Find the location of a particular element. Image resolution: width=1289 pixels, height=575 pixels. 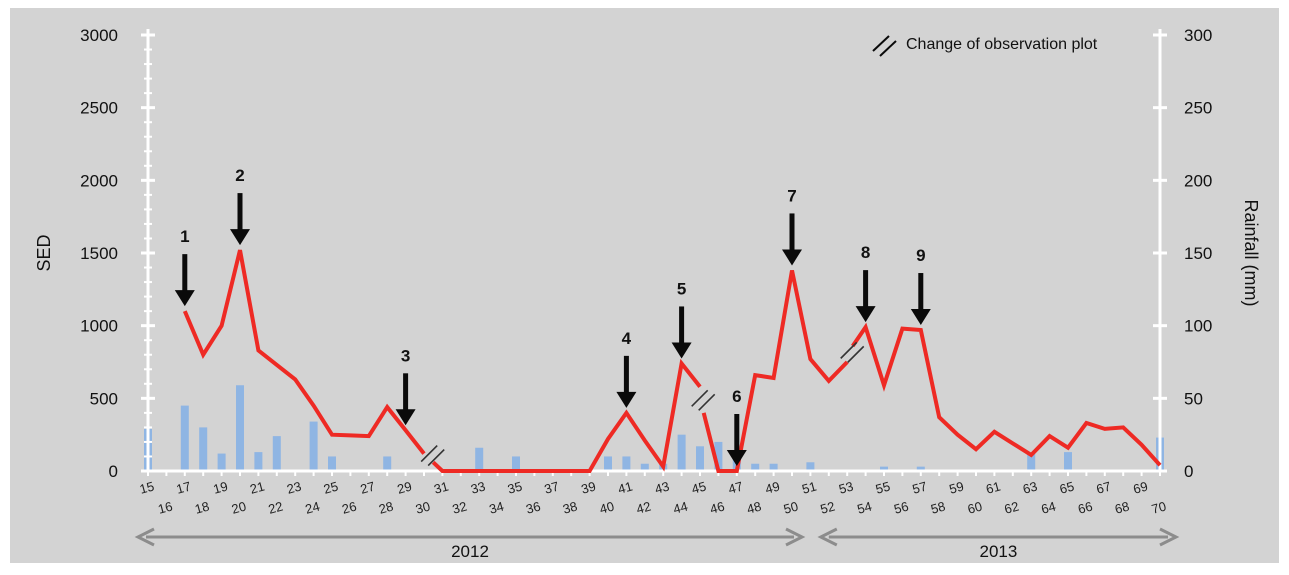

year-range-label: 2012 is located at coordinates (470, 551).